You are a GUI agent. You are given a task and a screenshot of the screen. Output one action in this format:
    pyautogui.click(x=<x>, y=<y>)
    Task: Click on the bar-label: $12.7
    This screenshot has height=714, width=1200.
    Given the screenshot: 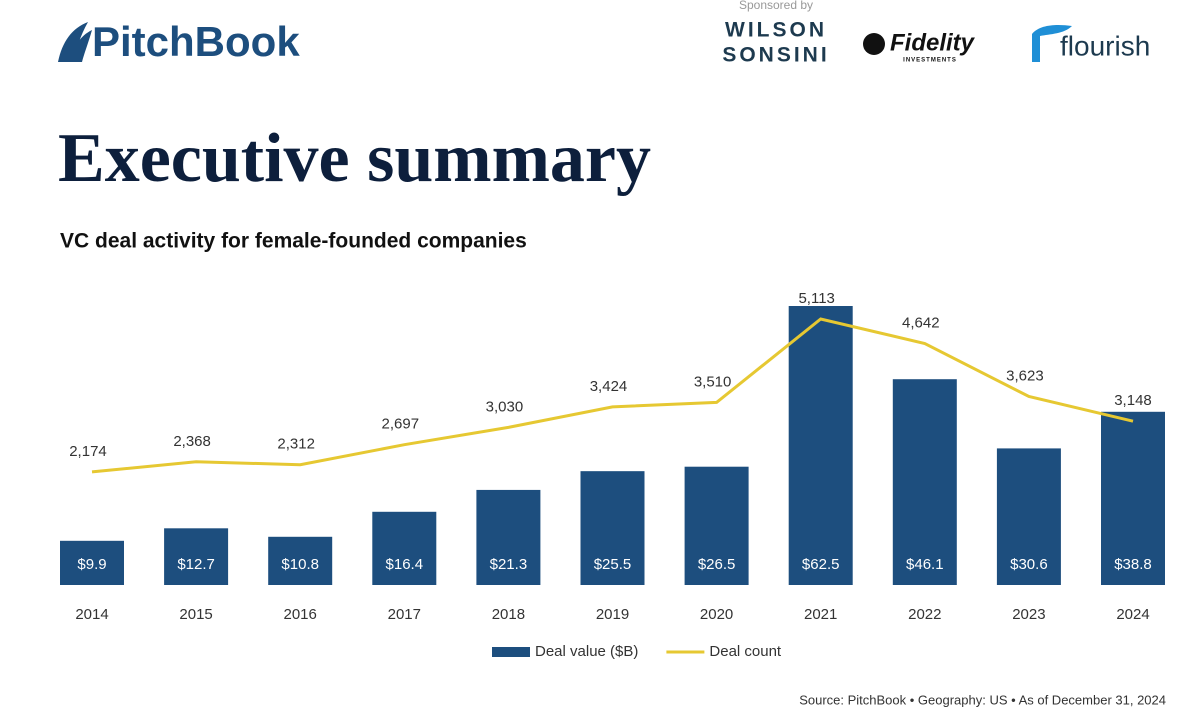 What is the action you would take?
    pyautogui.click(x=196, y=564)
    